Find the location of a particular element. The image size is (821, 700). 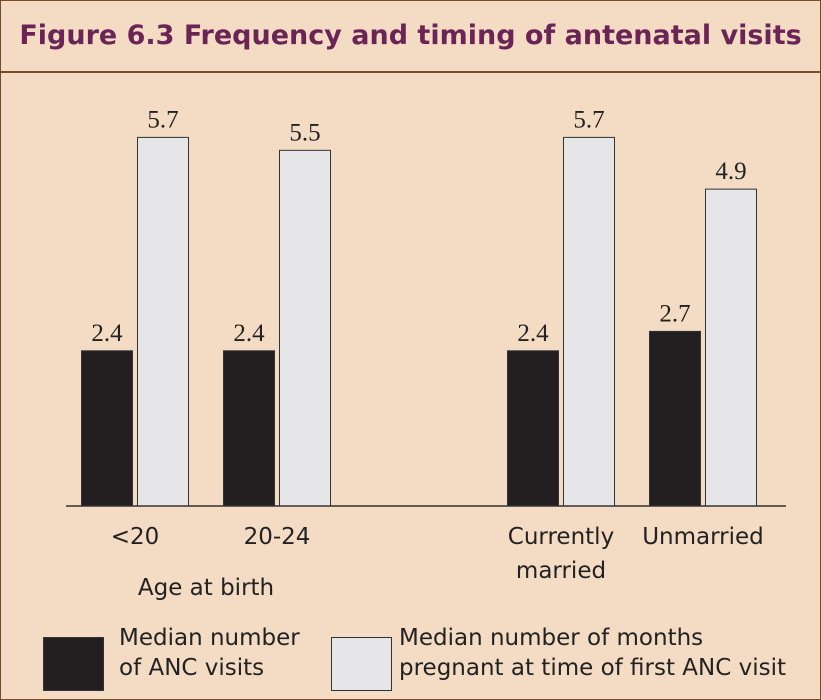

value-label: 5.5 is located at coordinates (304, 132).